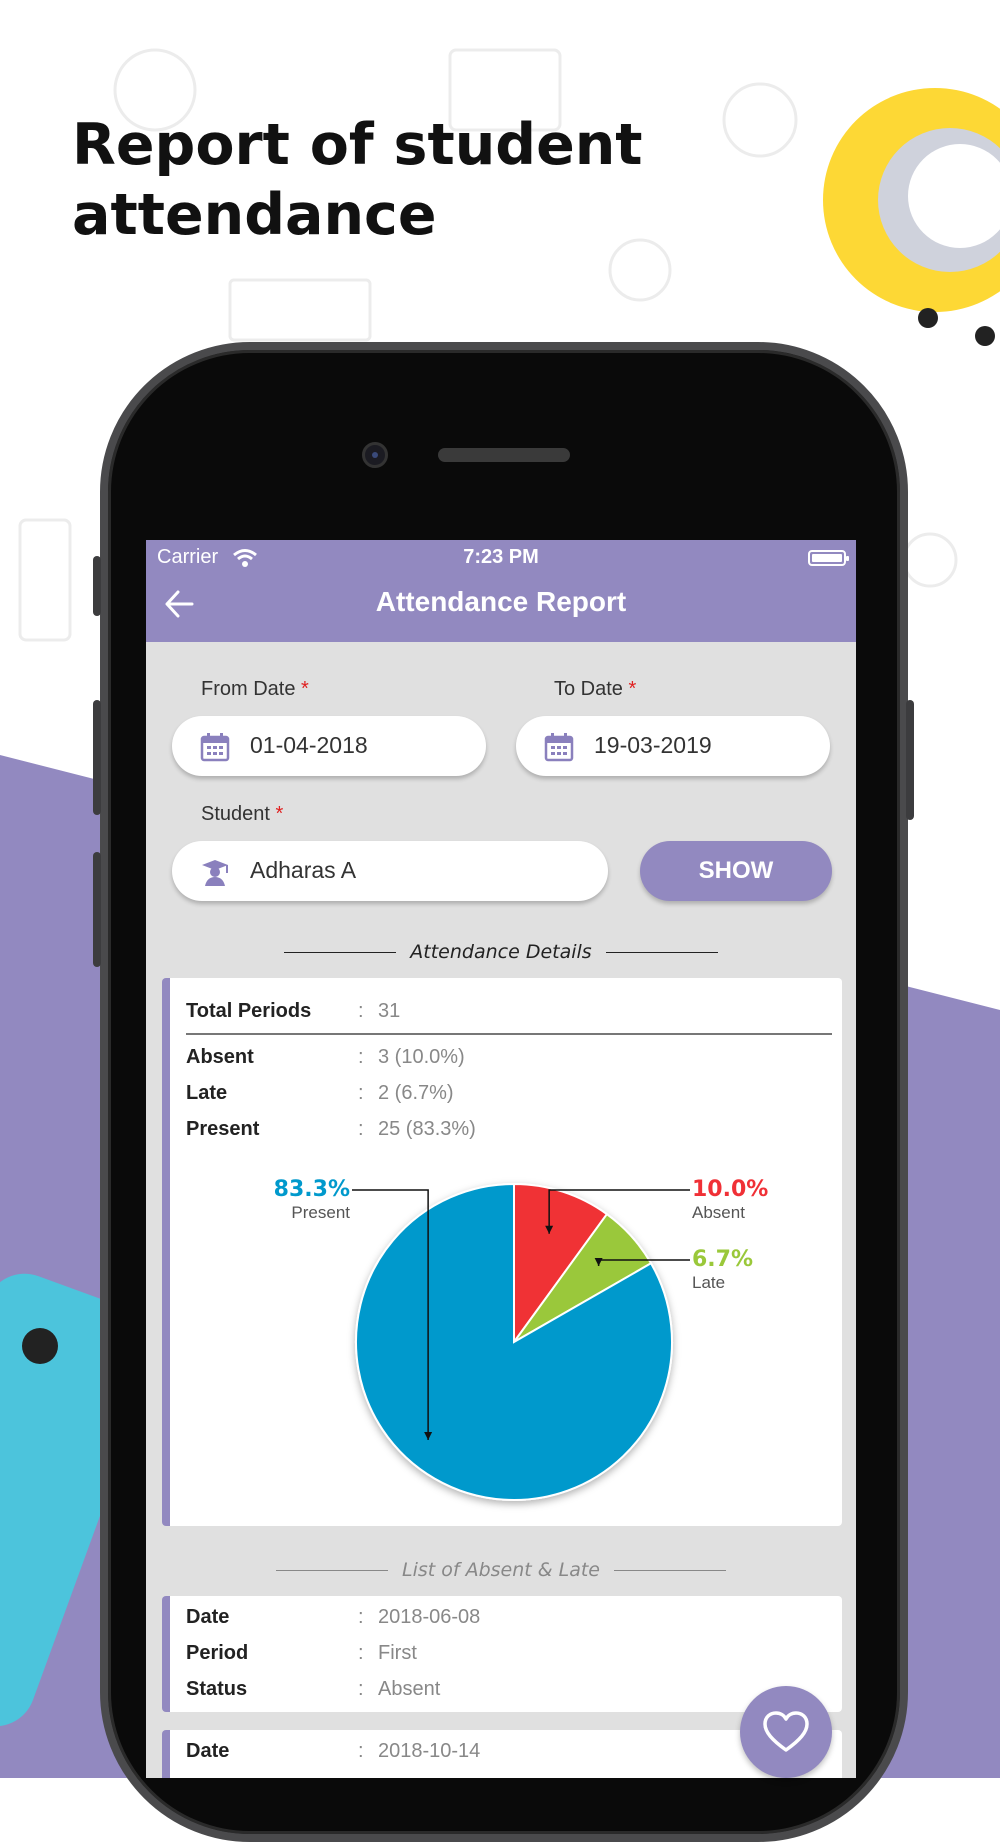 This screenshot has height=1842, width=1000. I want to click on pie-percent-label-absent: 10.0%, so click(730, 1189).